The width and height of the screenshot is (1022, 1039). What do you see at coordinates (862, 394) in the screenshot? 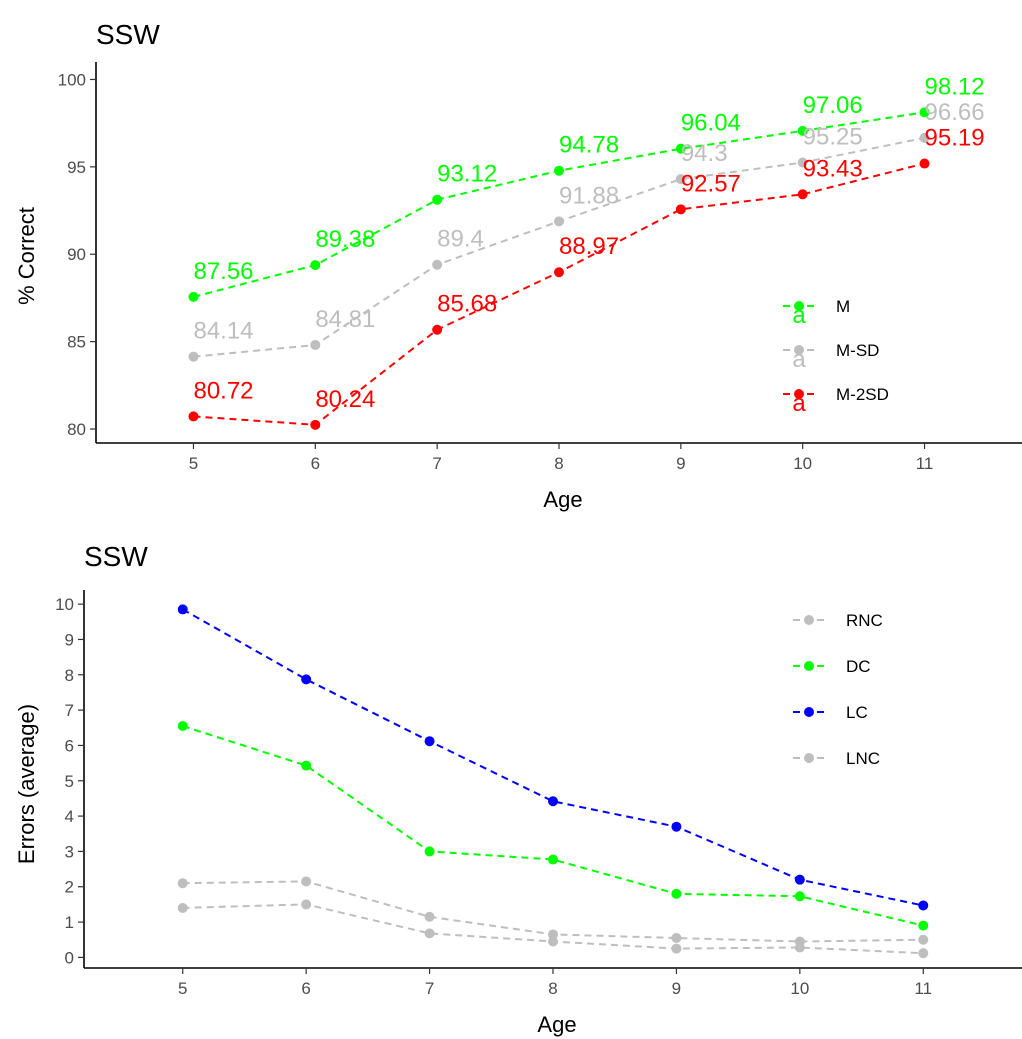
I see `legend-label-m-2sd: M-2SD` at bounding box center [862, 394].